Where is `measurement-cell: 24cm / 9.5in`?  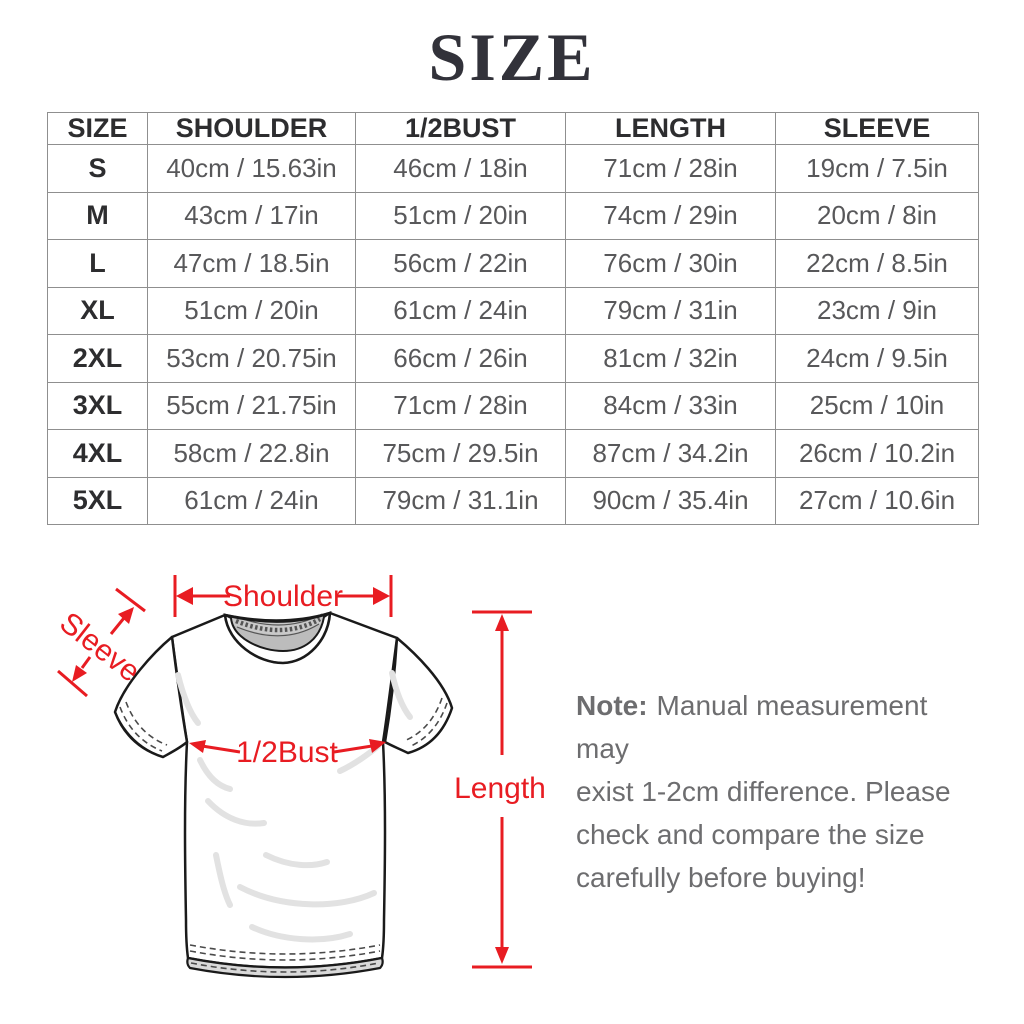
measurement-cell: 24cm / 9.5in is located at coordinates (877, 358).